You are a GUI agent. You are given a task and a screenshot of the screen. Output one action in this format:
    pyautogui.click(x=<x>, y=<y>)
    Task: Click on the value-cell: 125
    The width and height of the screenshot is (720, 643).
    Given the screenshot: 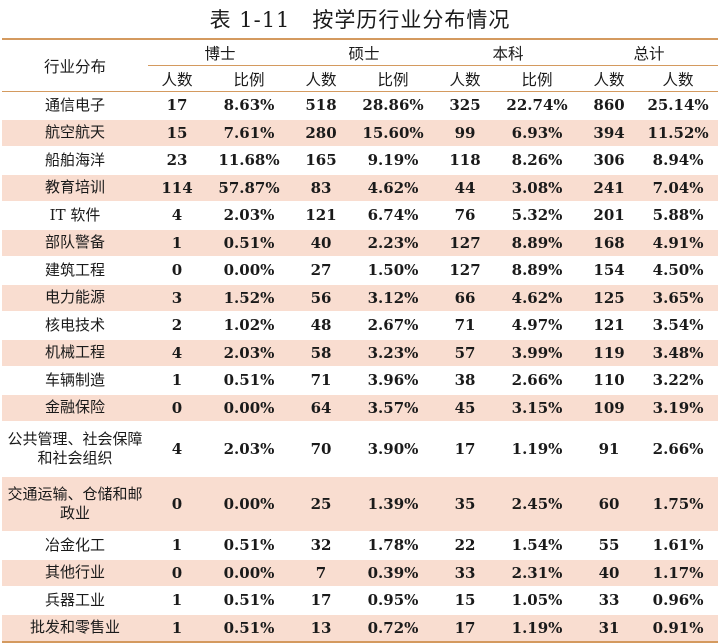 What is the action you would take?
    pyautogui.click(x=609, y=298)
    